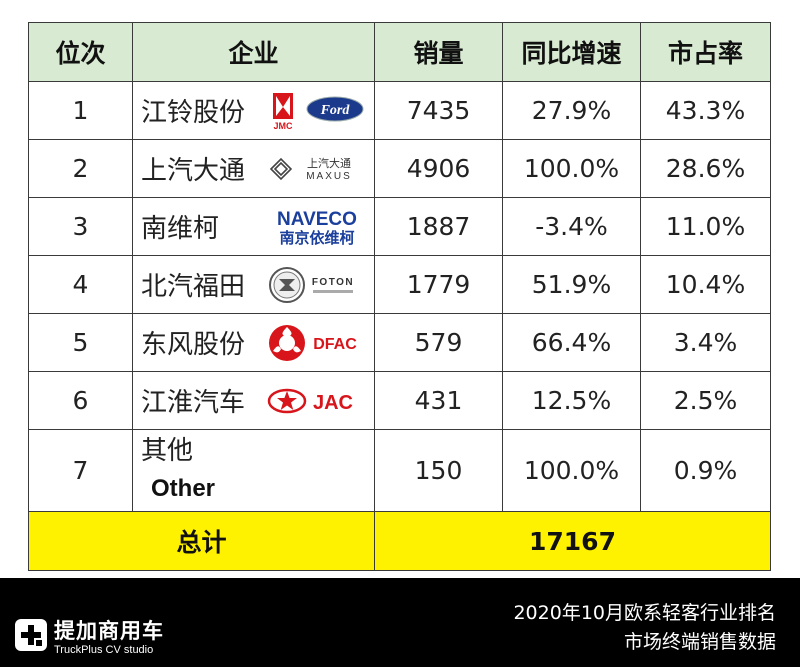 The width and height of the screenshot is (800, 667). I want to click on table-row: 5 东风股份 DFAC 579 66.4%, so click(399, 342).